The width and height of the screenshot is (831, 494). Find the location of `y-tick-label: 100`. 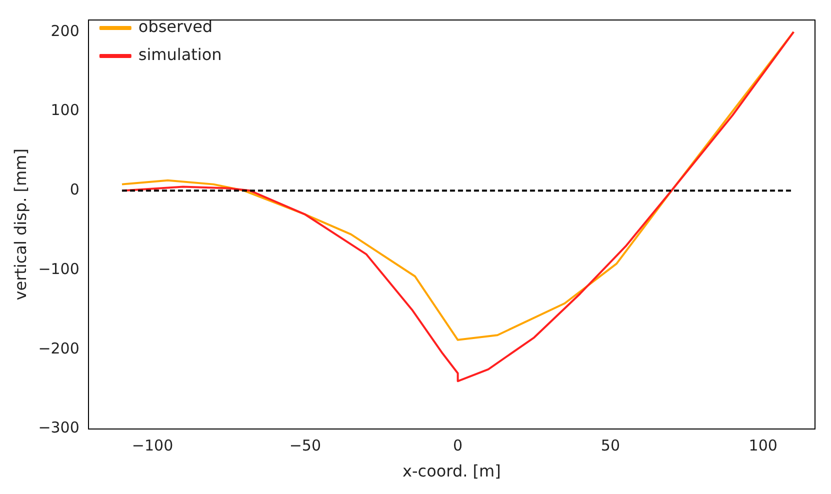

y-tick-label: 100 is located at coordinates (65, 110).